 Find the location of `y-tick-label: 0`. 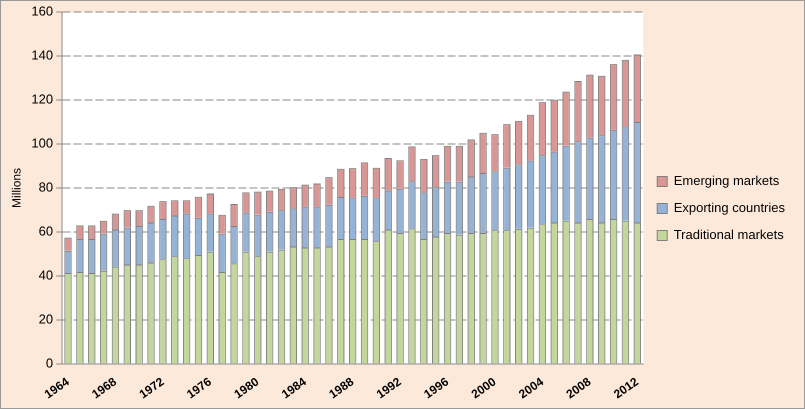

y-tick-label: 0 is located at coordinates (50, 362).